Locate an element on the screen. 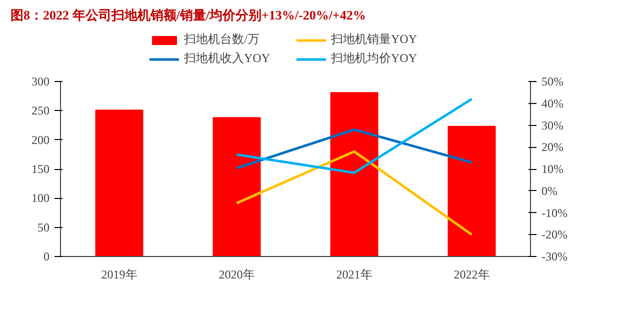 This screenshot has height=334, width=638. y2-tick-label: -10% is located at coordinates (555, 213).